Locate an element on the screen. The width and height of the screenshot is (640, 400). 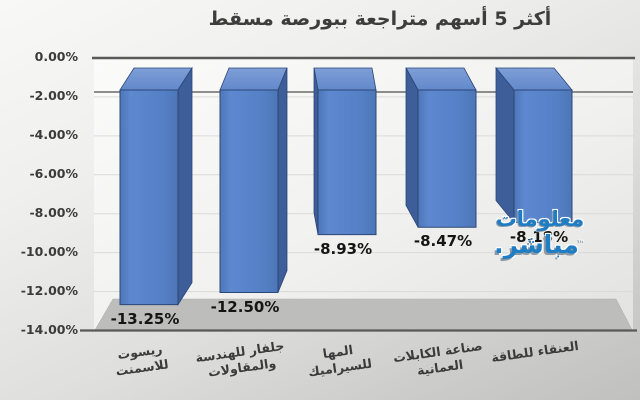
bar-value-label: -8.18% is located at coordinates (539, 236).